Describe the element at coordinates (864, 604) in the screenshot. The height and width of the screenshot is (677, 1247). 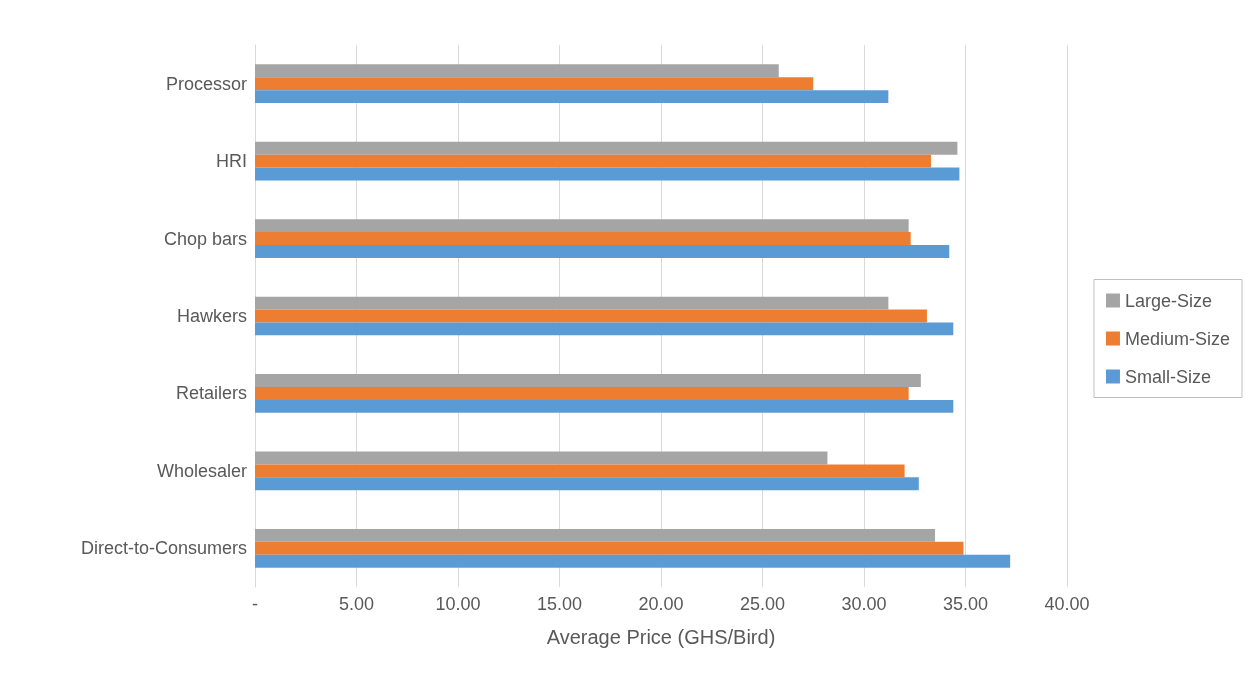
I see `x-tick-label: 30.00` at that location.